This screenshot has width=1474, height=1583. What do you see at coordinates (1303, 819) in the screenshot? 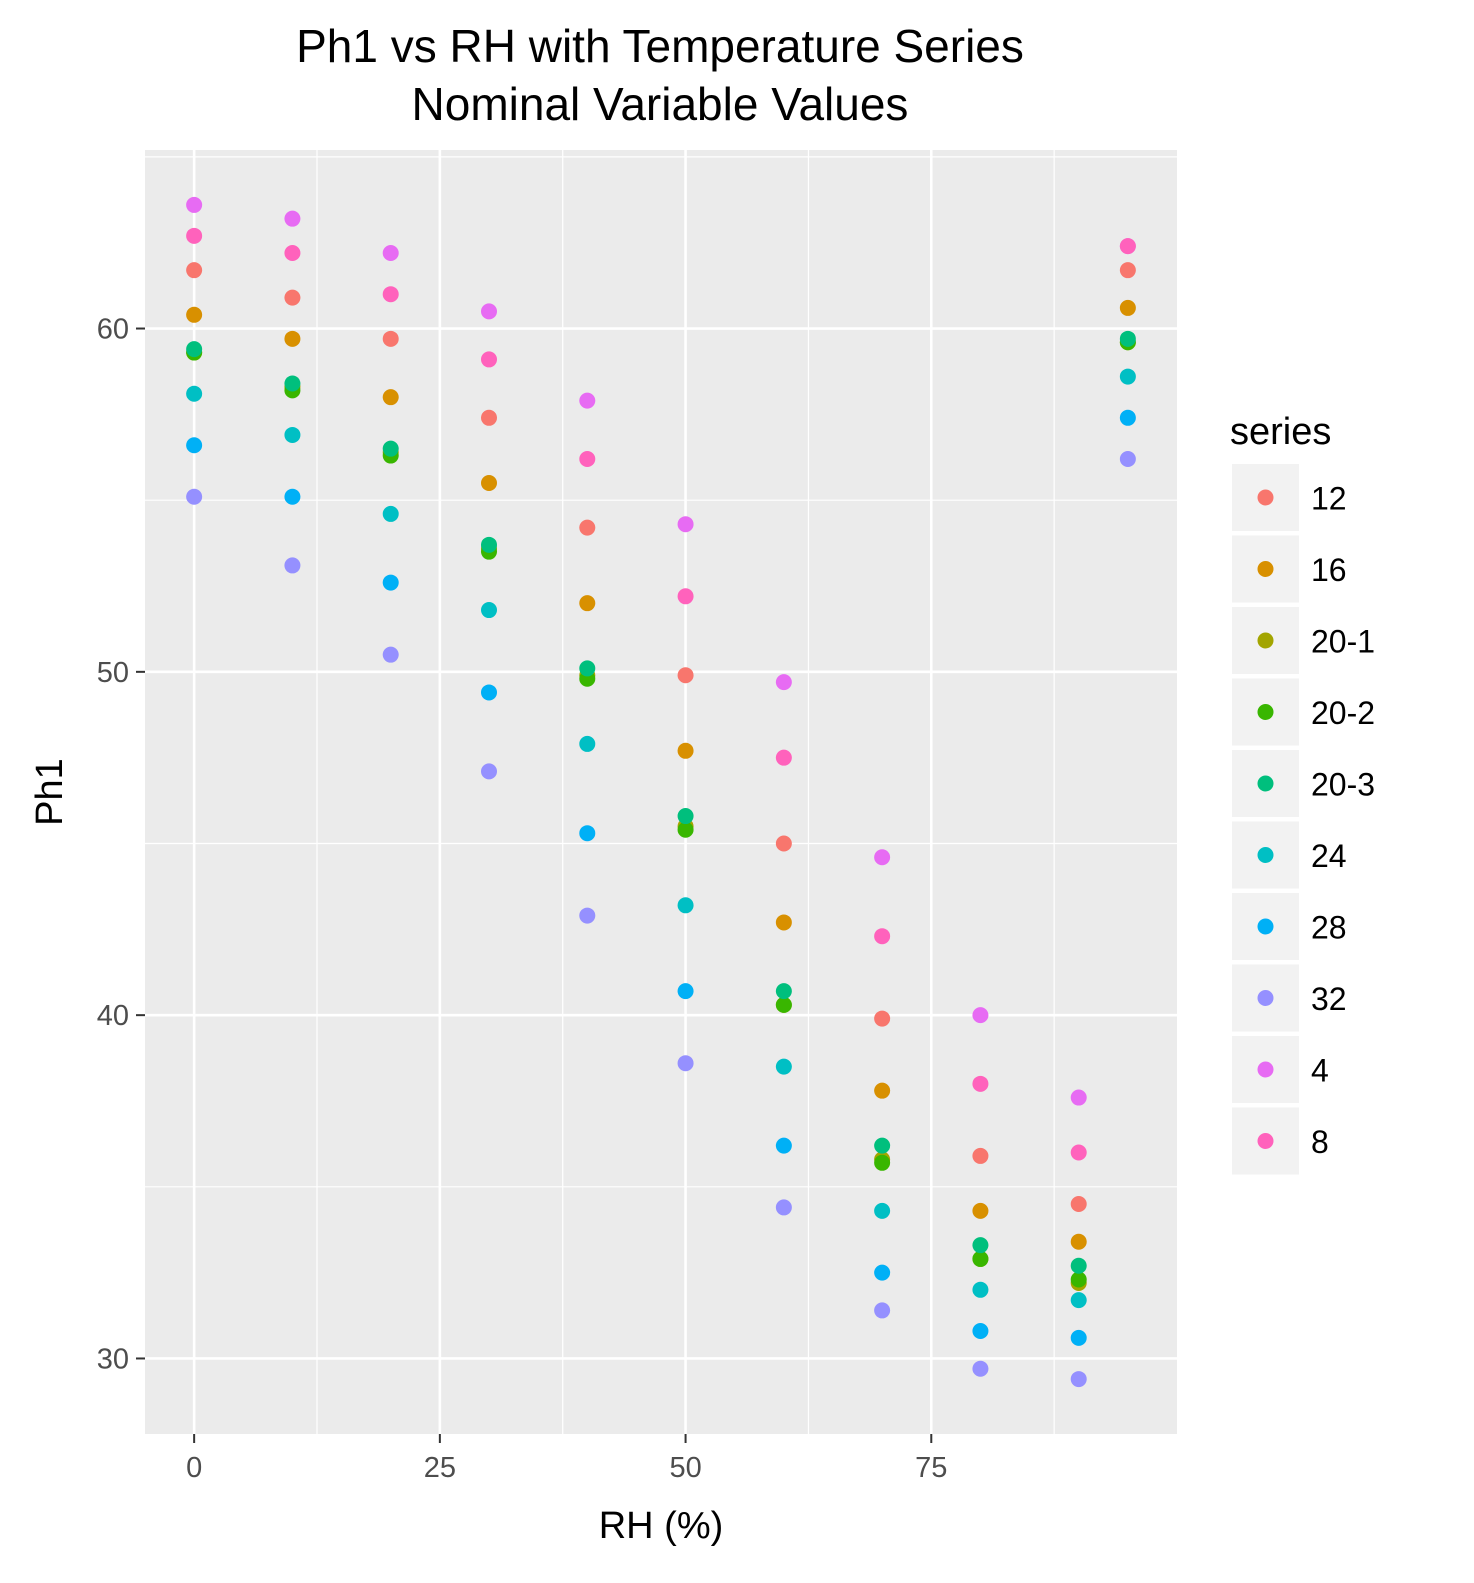
I see `legend: 12 16 20-1 20-2 20-3 24 28 32 4 8` at bounding box center [1303, 819].